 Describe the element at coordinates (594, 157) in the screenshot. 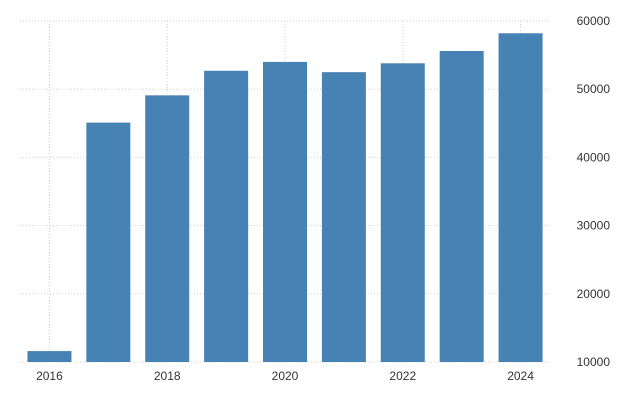

I see `y-tick-label: 40000` at that location.